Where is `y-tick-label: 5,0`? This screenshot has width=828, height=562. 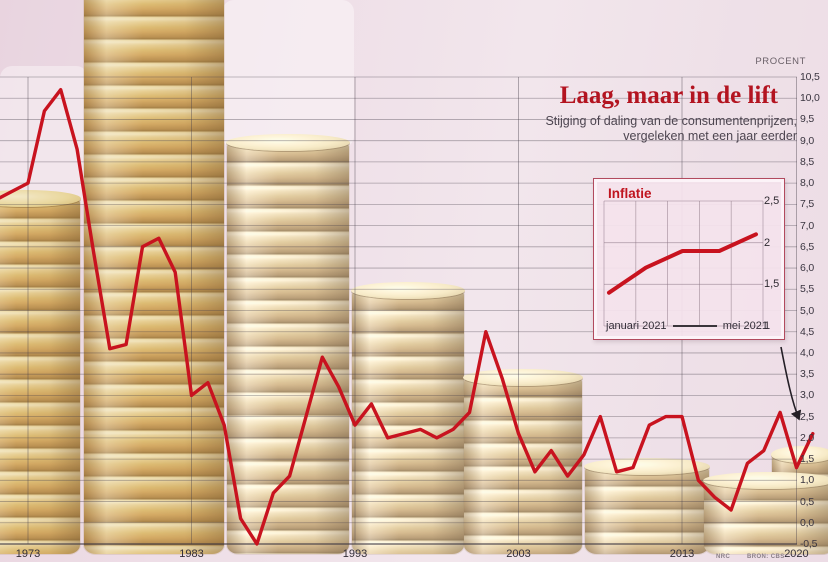
y-tick-label: 5,0 is located at coordinates (807, 310).